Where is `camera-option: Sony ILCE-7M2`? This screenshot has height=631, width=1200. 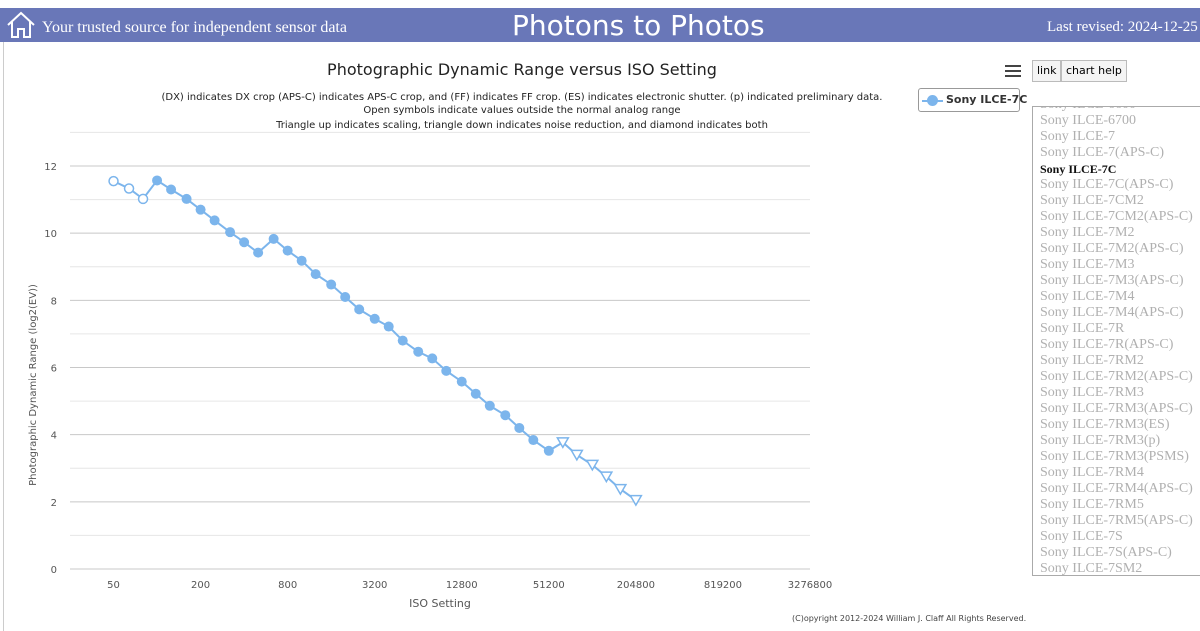
camera-option: Sony ILCE-7M2 is located at coordinates (1087, 232).